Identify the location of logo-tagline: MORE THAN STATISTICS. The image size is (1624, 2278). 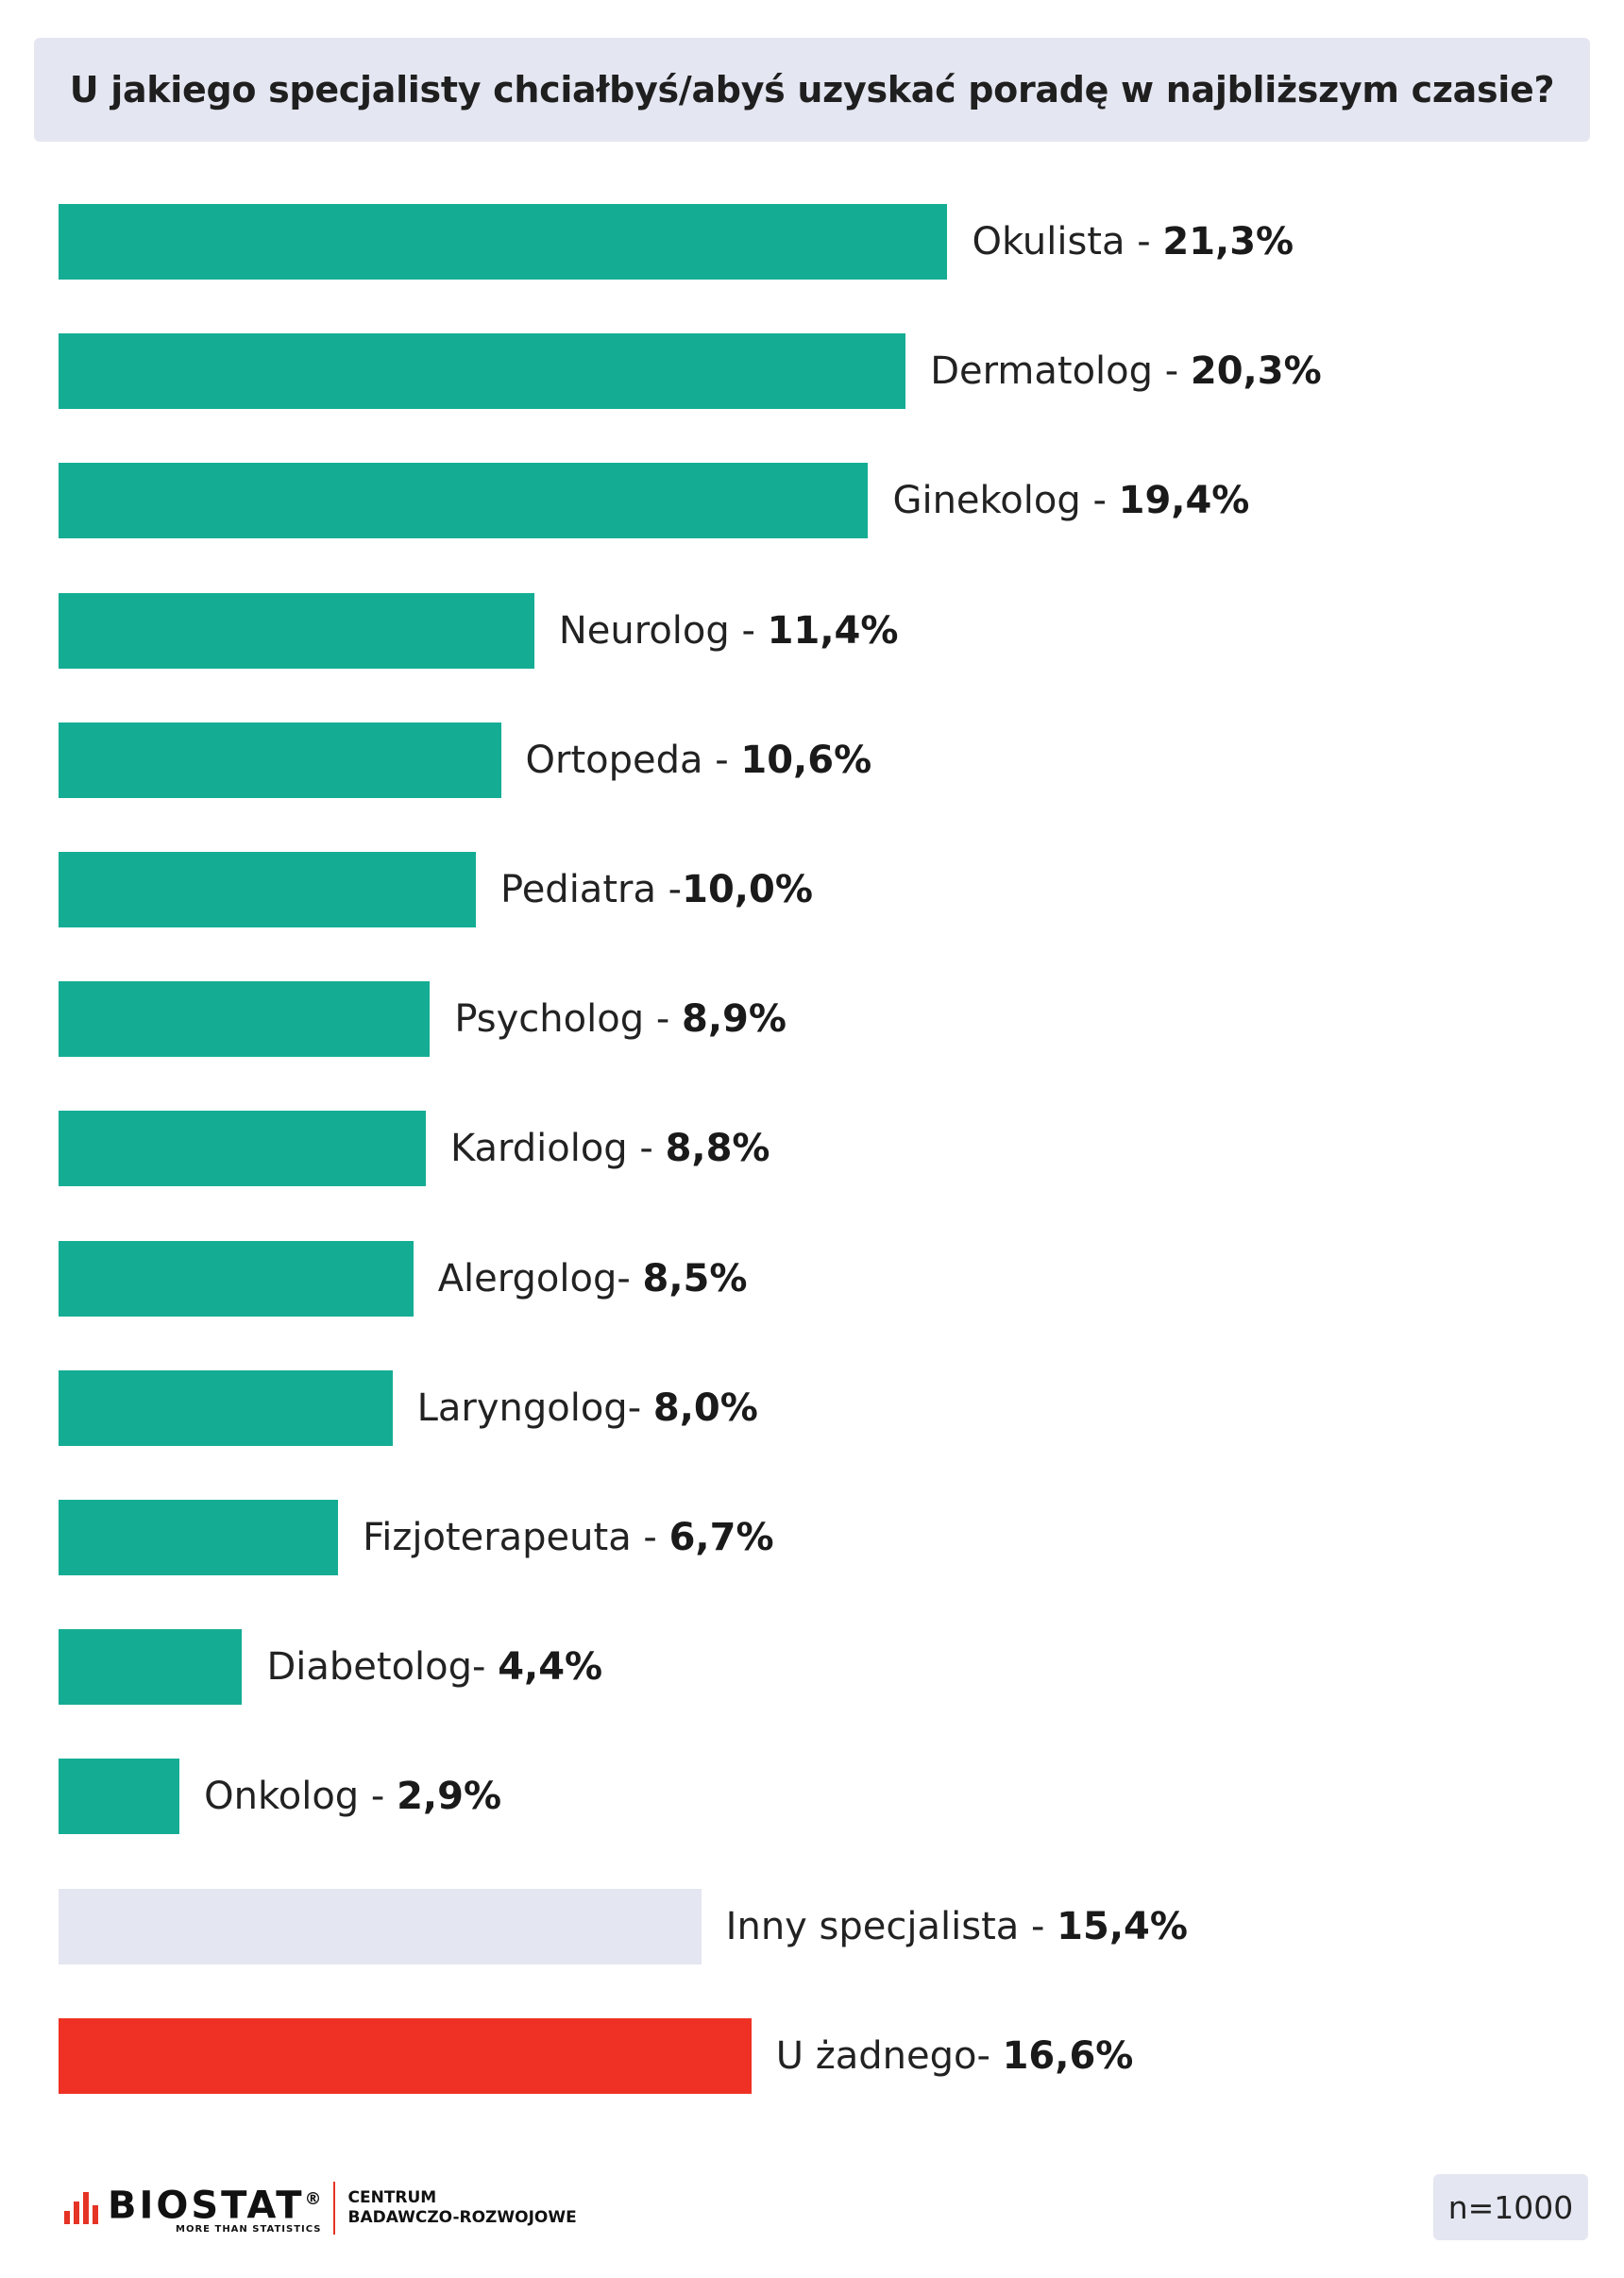
(249, 2229).